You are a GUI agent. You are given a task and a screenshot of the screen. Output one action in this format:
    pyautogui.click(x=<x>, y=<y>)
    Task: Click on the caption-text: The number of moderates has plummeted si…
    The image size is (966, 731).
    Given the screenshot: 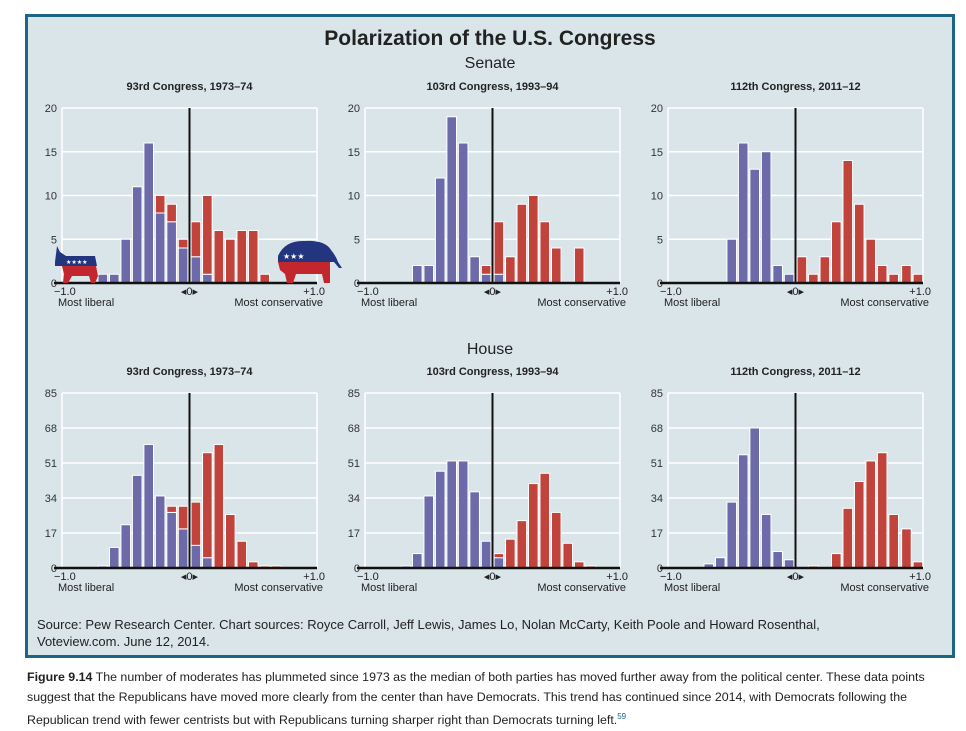 What is the action you would take?
    pyautogui.click(x=476, y=699)
    